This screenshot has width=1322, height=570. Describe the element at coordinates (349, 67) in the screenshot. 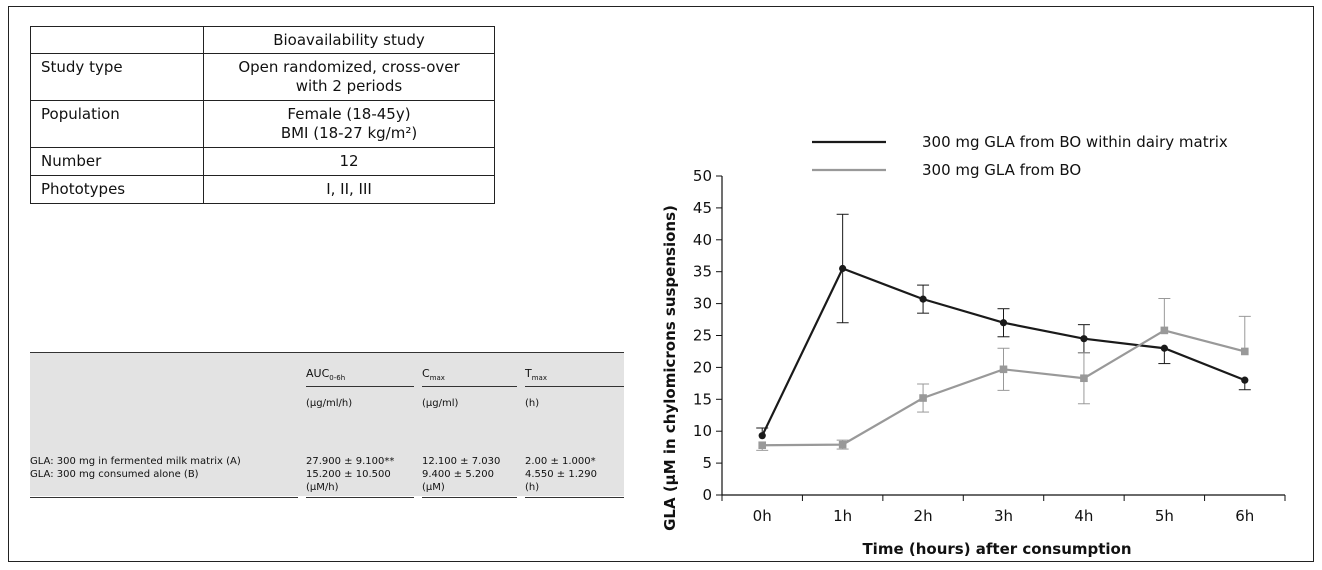

I see `cell-line: Open randomized, cross-over` at that location.